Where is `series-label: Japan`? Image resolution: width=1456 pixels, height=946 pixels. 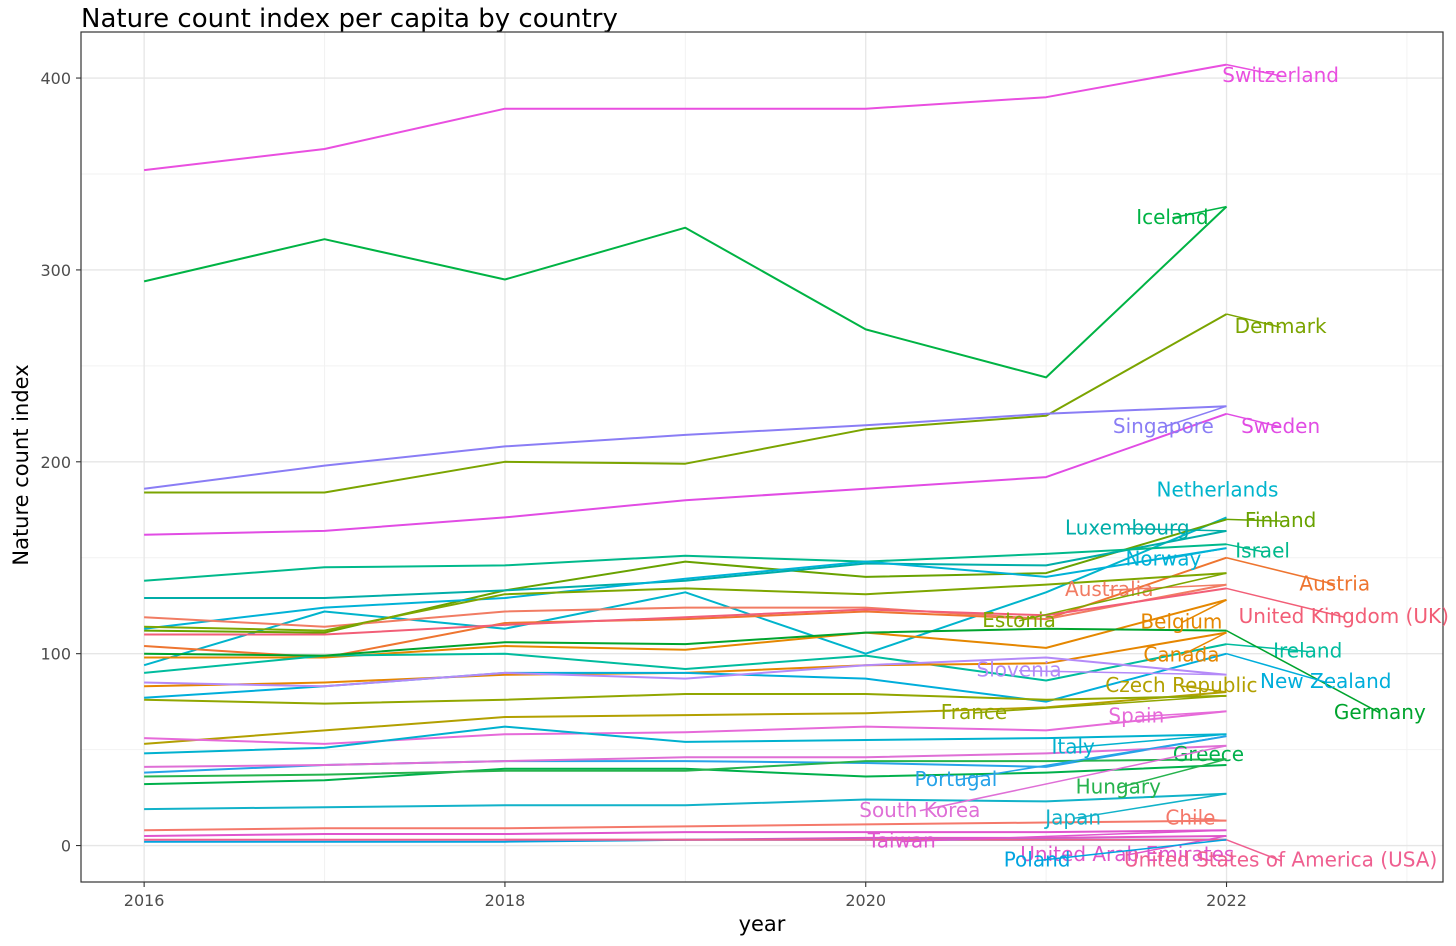
series-label: Japan is located at coordinates (1072, 817).